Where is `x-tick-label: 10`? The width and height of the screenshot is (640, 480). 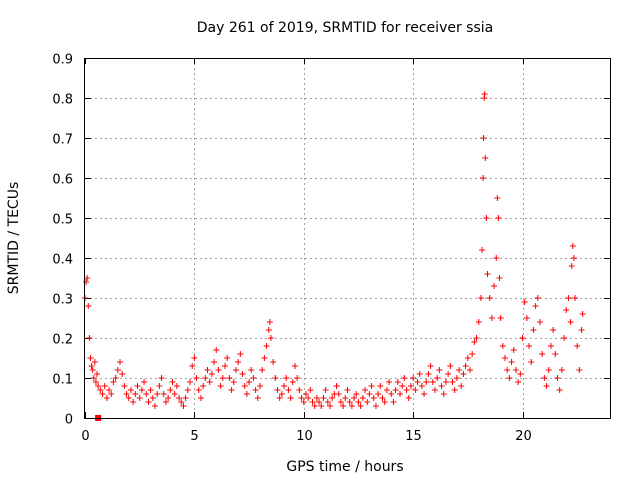 x-tick-label: 10 is located at coordinates (304, 436).